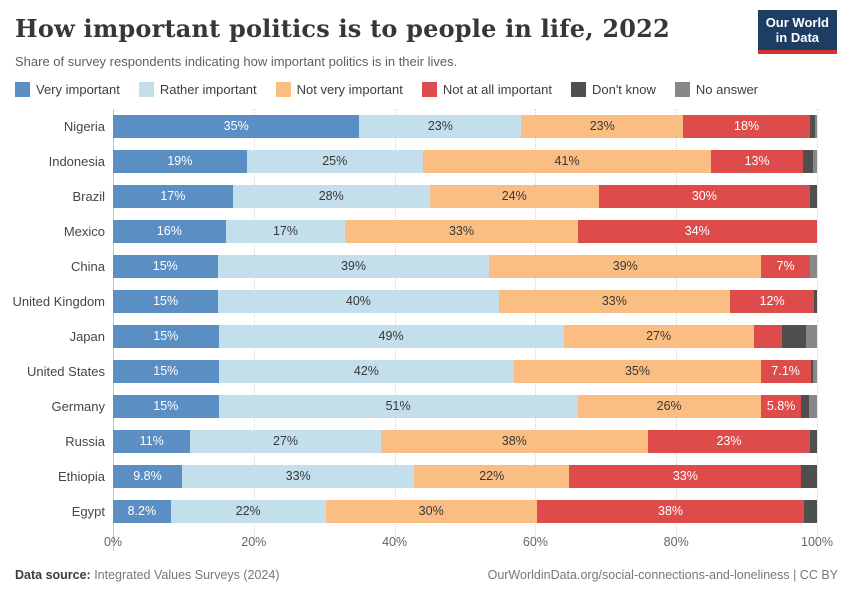  Describe the element at coordinates (81, 476) in the screenshot. I see `country-label-ethiopia: Ethiopia` at that location.